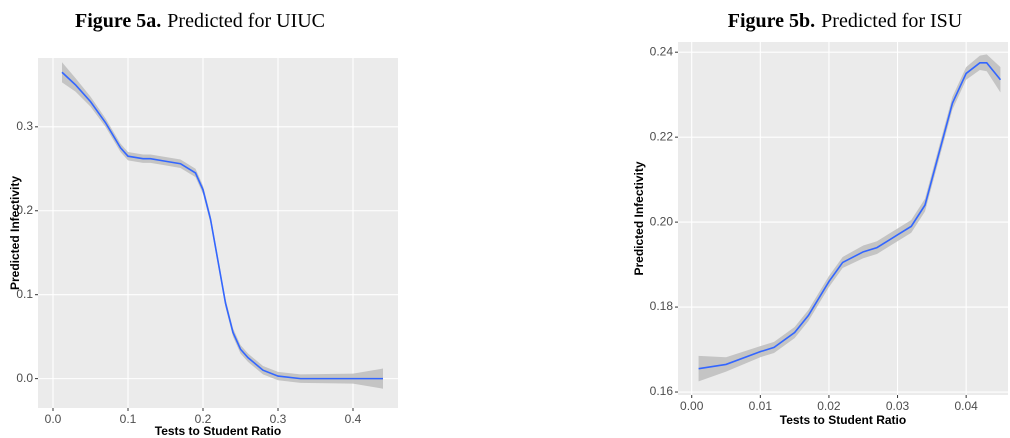  What do you see at coordinates (53, 419) in the screenshot?
I see `x-tick-label: 0.0` at bounding box center [53, 419].